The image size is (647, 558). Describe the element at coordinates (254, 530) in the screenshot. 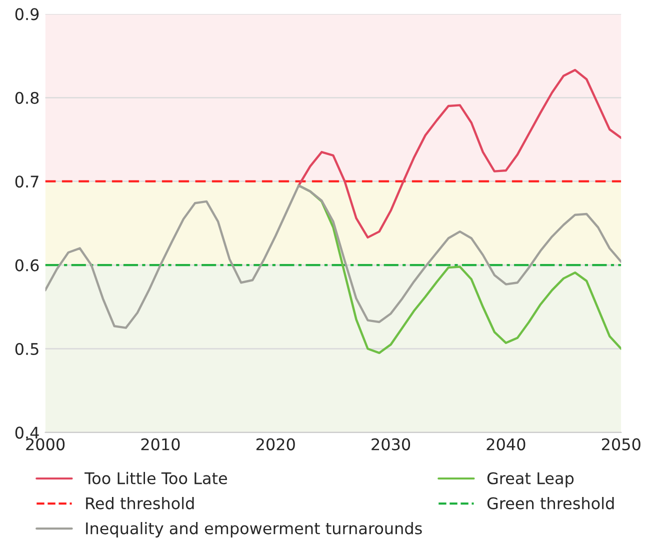

I see `legend-label: Inequality and empowerment turnarounds` at that location.